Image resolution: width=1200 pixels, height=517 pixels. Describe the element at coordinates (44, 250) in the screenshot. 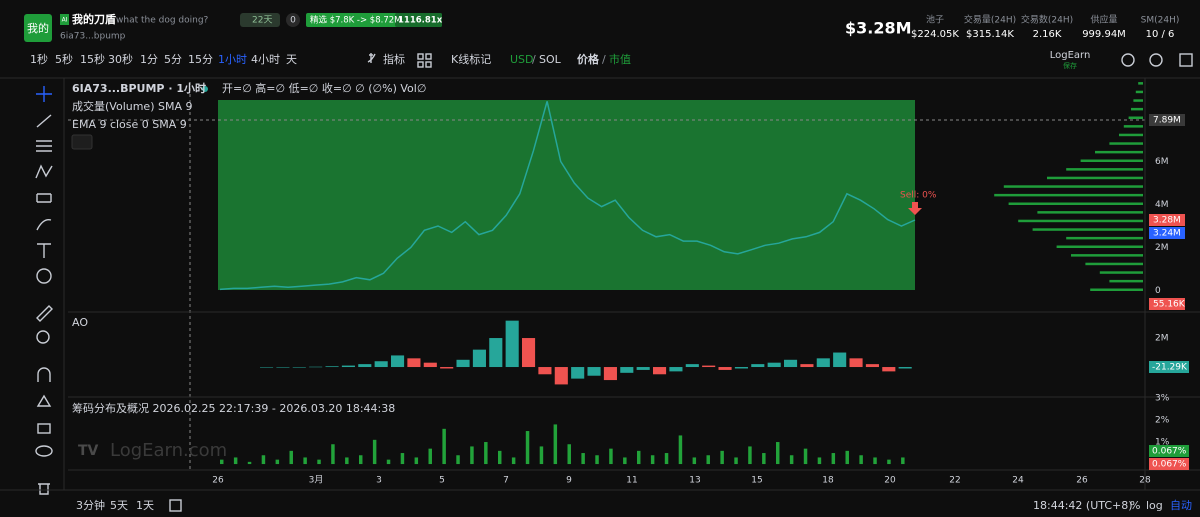

I see `text-tool` at that location.